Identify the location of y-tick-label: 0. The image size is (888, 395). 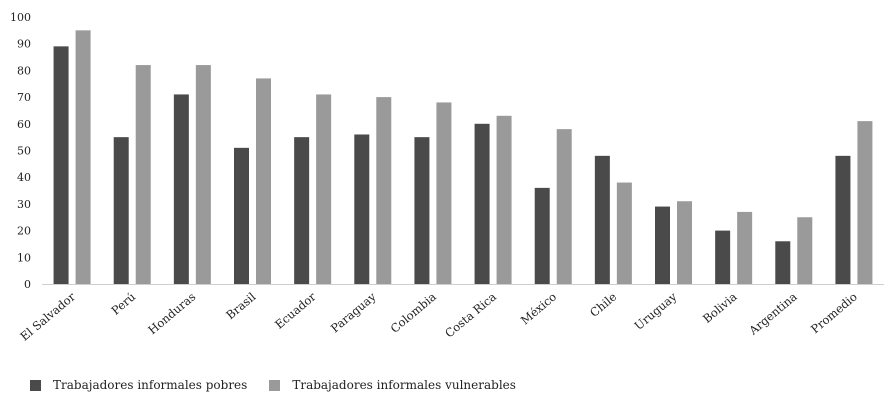
(27, 284).